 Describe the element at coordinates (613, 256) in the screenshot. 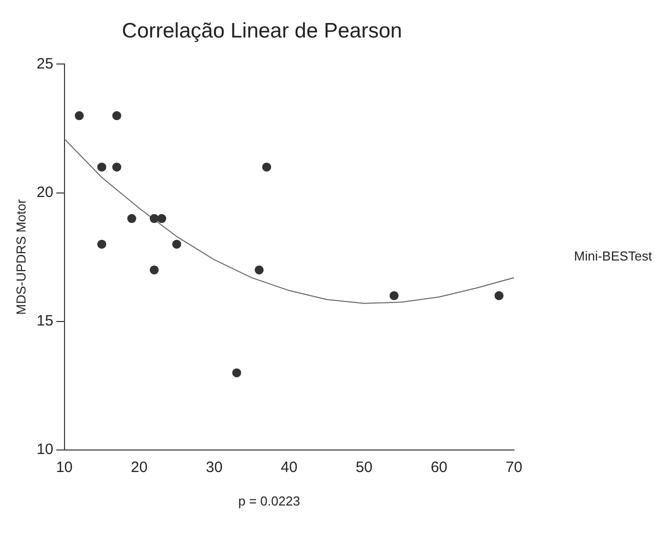

I see `x-axis-title: Mini-BESTest` at that location.